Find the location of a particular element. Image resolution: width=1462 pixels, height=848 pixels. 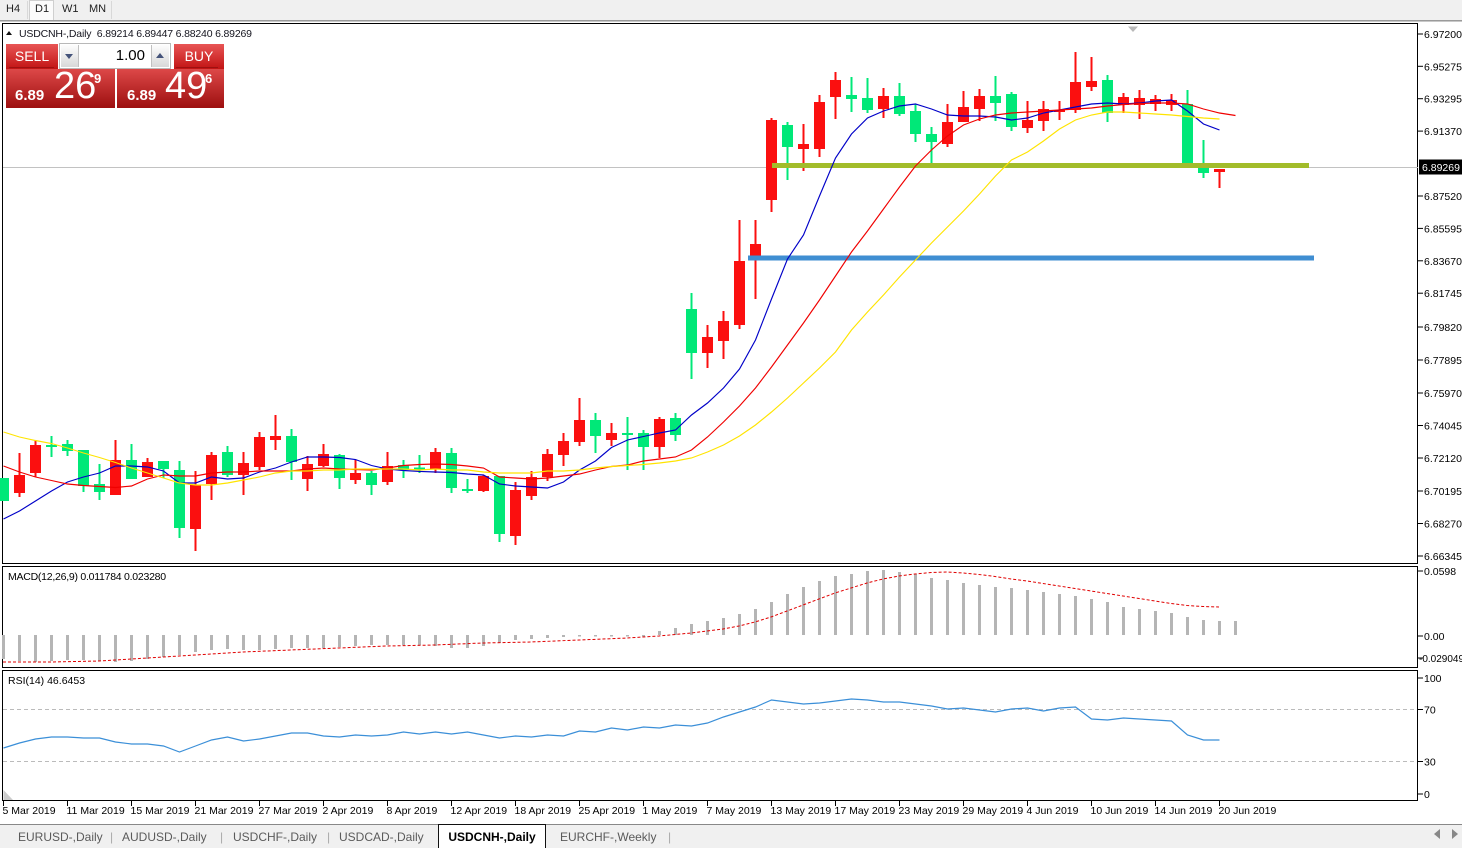

svg-text: 17 May 2019 is located at coordinates (865, 811).